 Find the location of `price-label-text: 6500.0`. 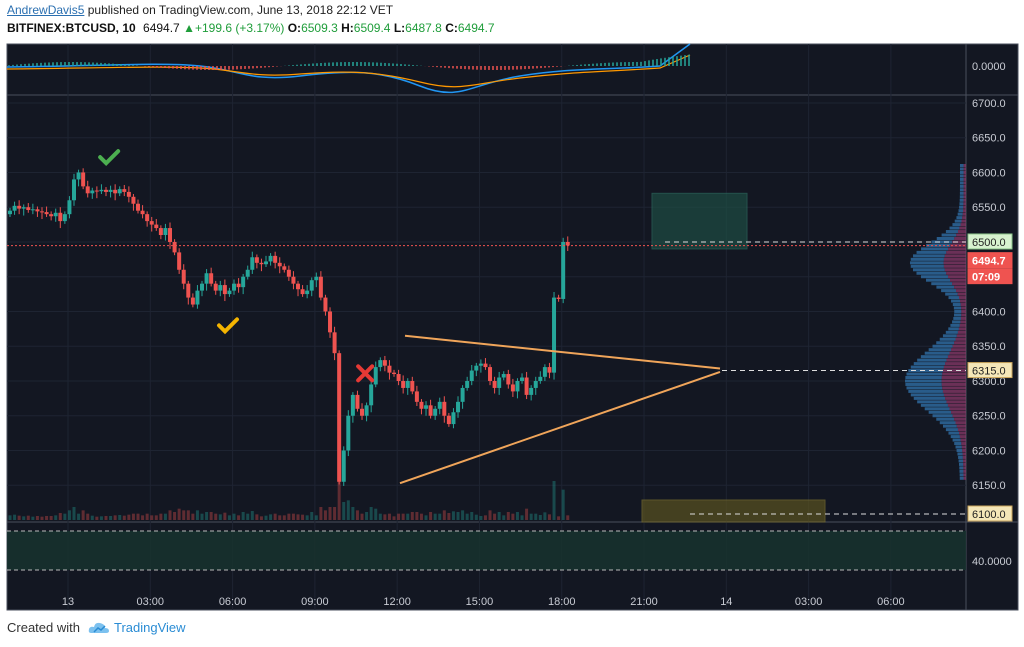

price-label-text: 6500.0 is located at coordinates (989, 243).